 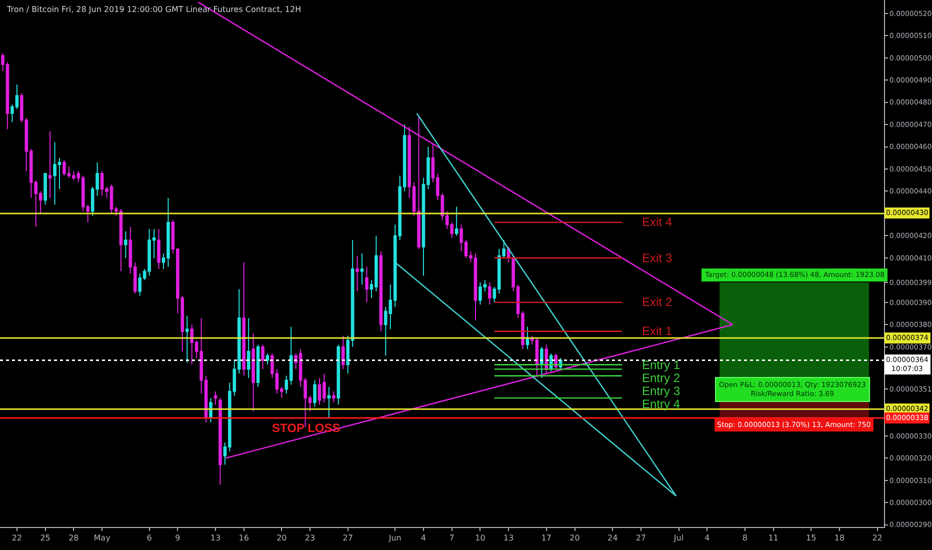 What do you see at coordinates (657, 222) in the screenshot?
I see `series-label: Exit 4` at bounding box center [657, 222].